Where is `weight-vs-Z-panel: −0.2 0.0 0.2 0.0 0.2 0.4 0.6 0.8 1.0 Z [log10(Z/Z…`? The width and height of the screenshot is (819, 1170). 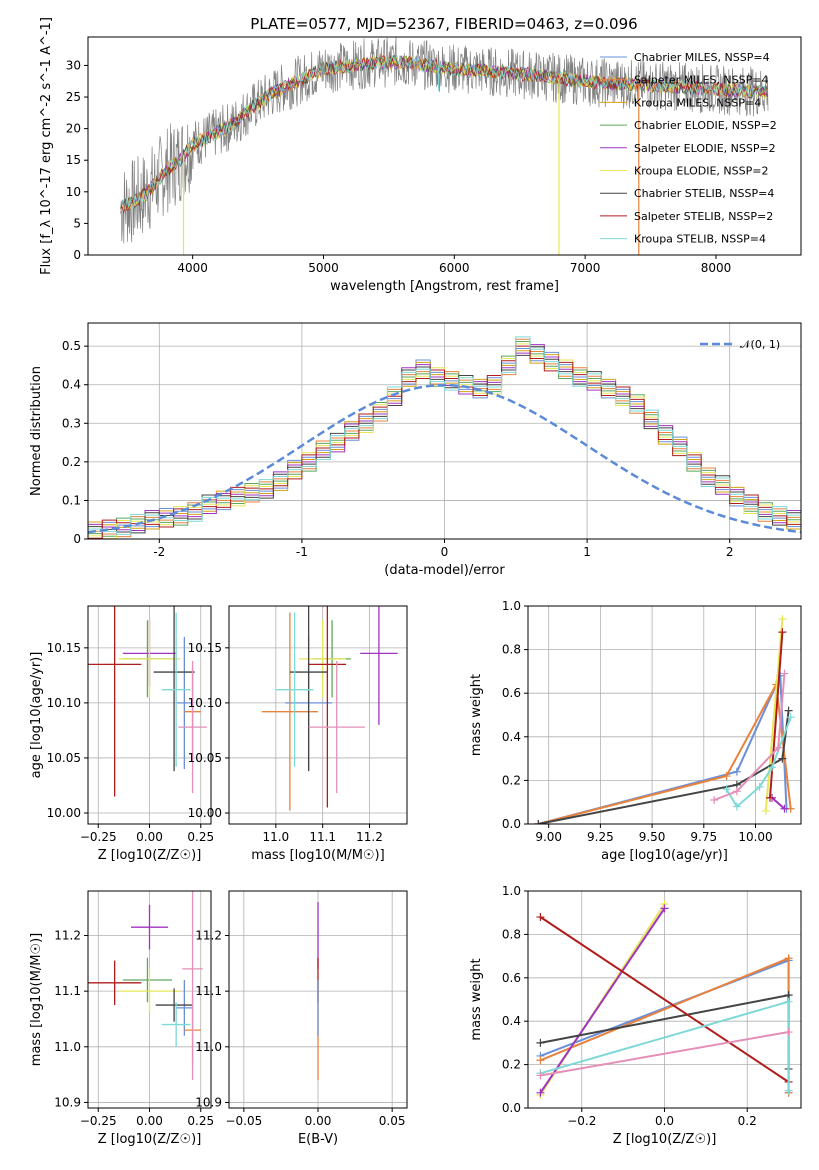 weight-vs-Z-panel: −0.2 0.0 0.2 0.0 0.2 0.4 0.6 0.8 1.0 Z [log10(Z/Z… is located at coordinates (635, 1015).